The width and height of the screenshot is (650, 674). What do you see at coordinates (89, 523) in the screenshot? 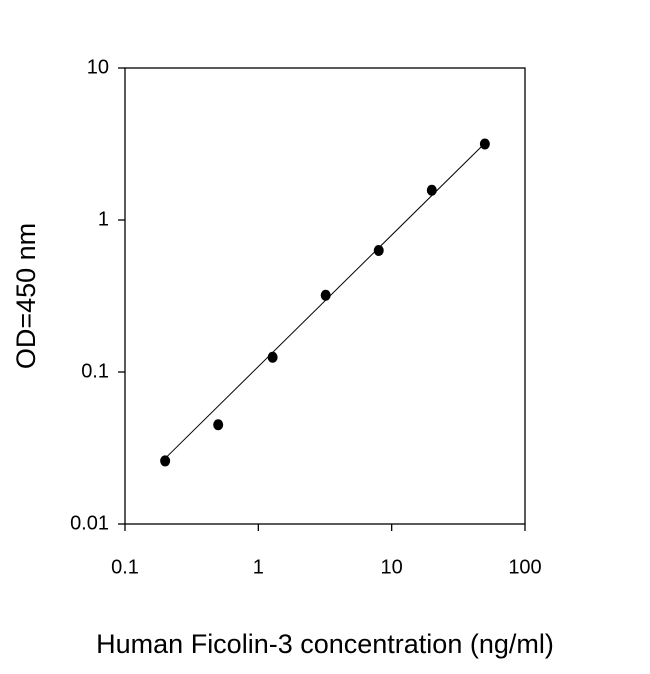
I see `y-tick-label: 0.01` at bounding box center [89, 523].